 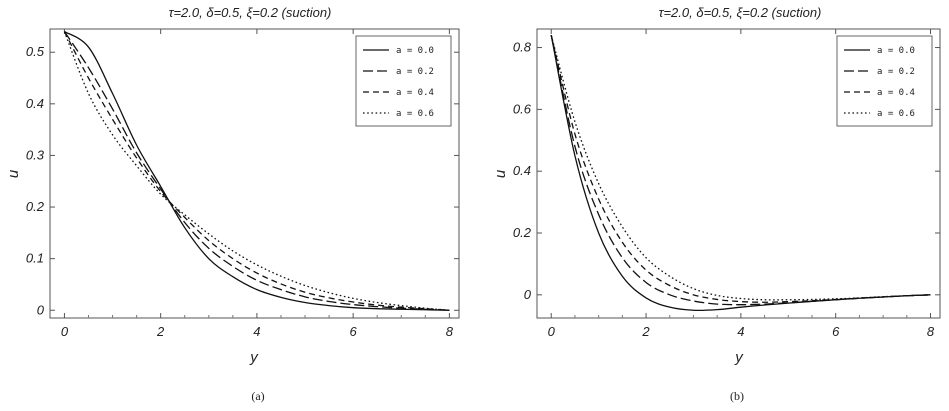 What do you see at coordinates (257, 396) in the screenshot?
I see `panel-caption: (a)` at bounding box center [257, 396].